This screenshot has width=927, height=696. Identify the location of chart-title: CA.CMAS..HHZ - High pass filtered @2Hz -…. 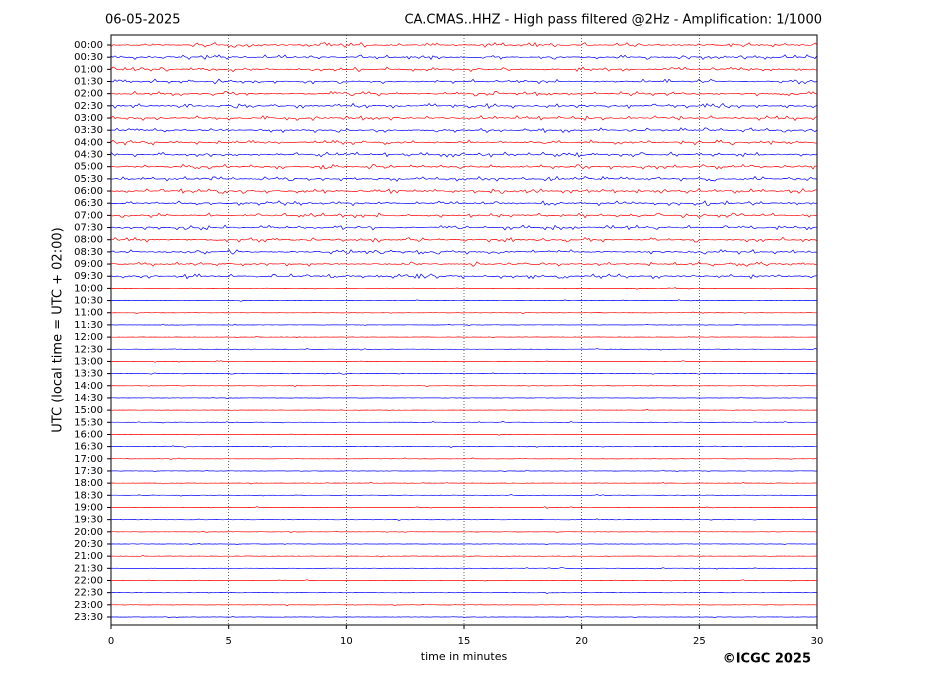
(613, 20).